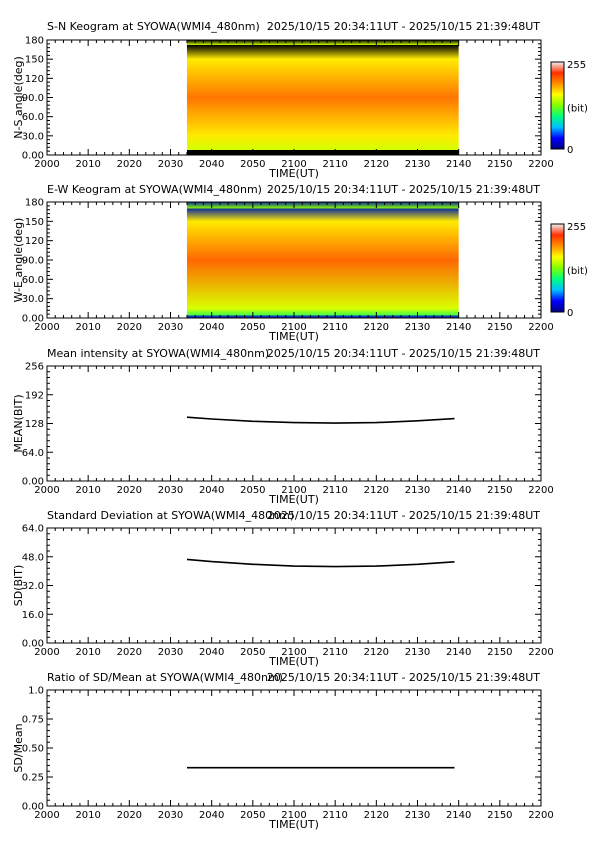 This screenshot has width=595, height=842. Describe the element at coordinates (34, 395) in the screenshot. I see `y-tick-label: 192` at that location.